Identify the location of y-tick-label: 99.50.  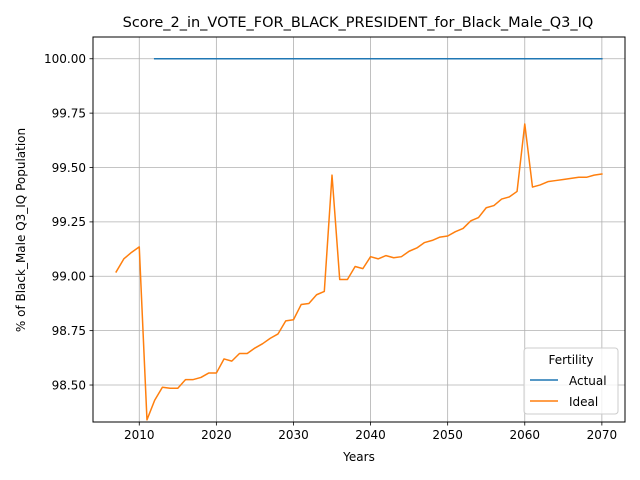
(69, 168).